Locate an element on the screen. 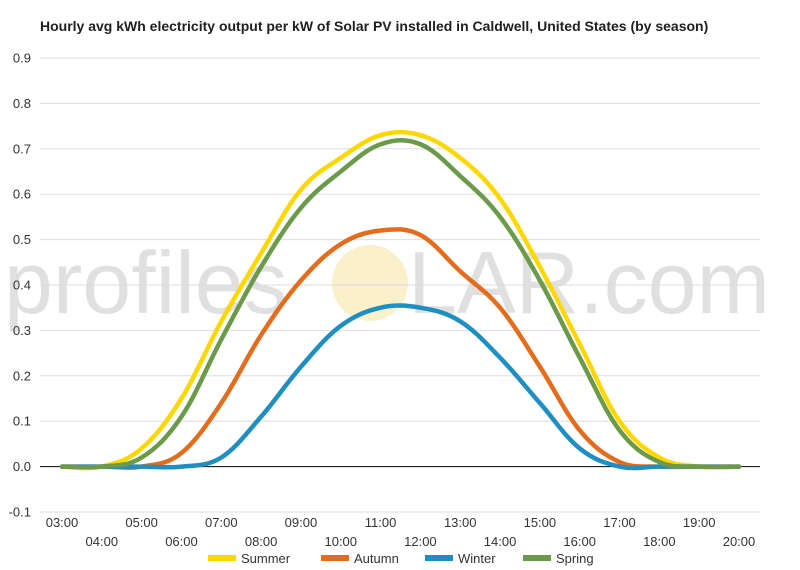 The height and width of the screenshot is (570, 800). x-tick-label: 04:00 is located at coordinates (102, 541).